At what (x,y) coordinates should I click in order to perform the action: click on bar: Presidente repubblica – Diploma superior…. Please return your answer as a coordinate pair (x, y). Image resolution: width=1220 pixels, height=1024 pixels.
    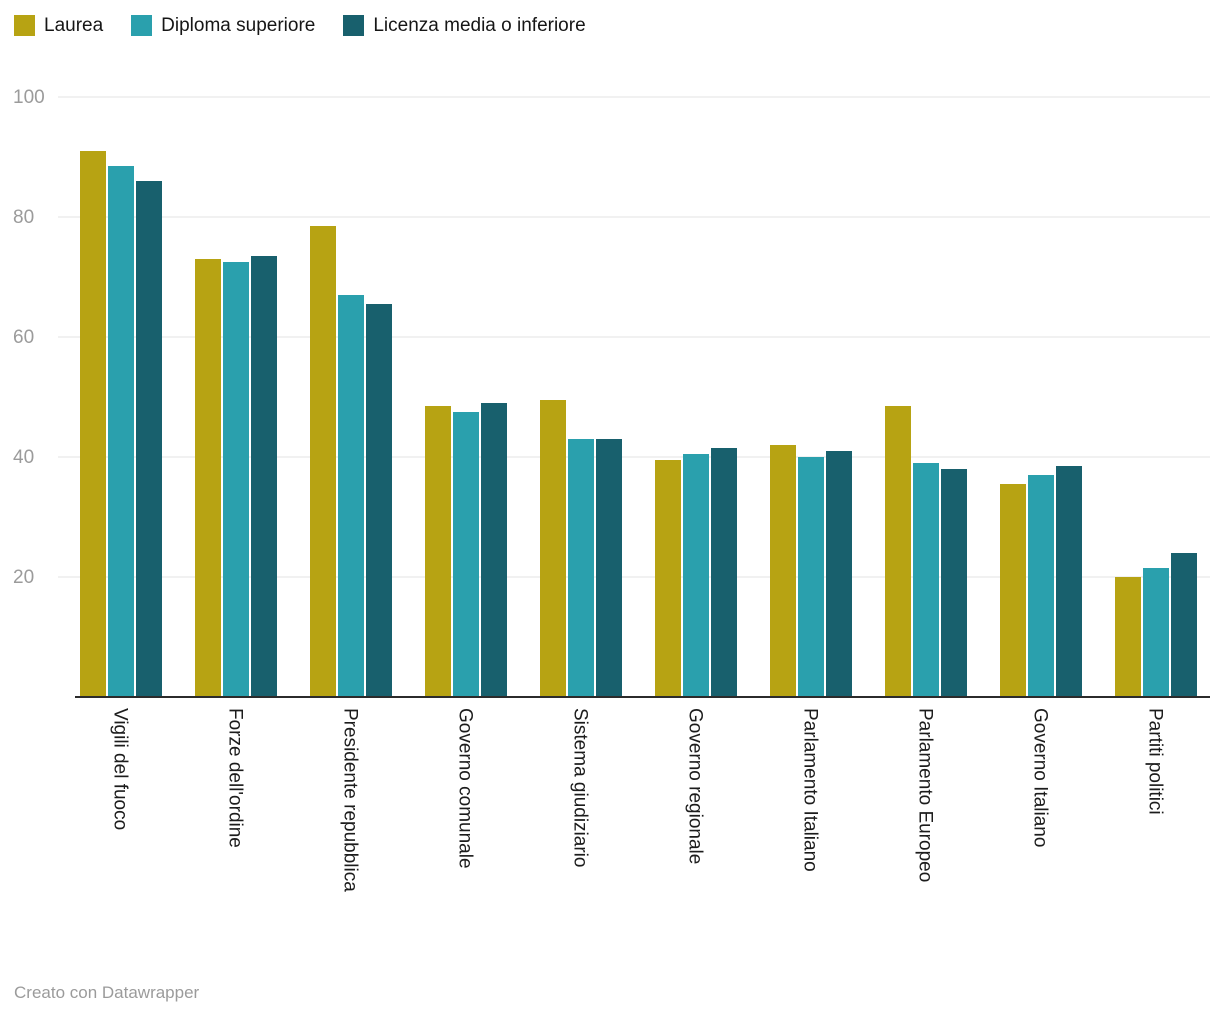
    Looking at the image, I should click on (351, 496).